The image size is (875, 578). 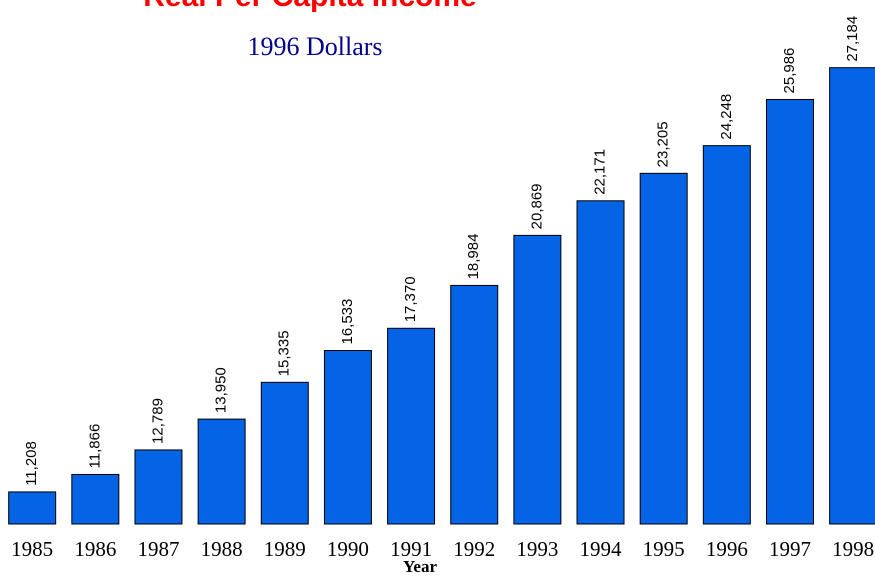 What do you see at coordinates (94, 446) in the screenshot?
I see `value-label: 11,866` at bounding box center [94, 446].